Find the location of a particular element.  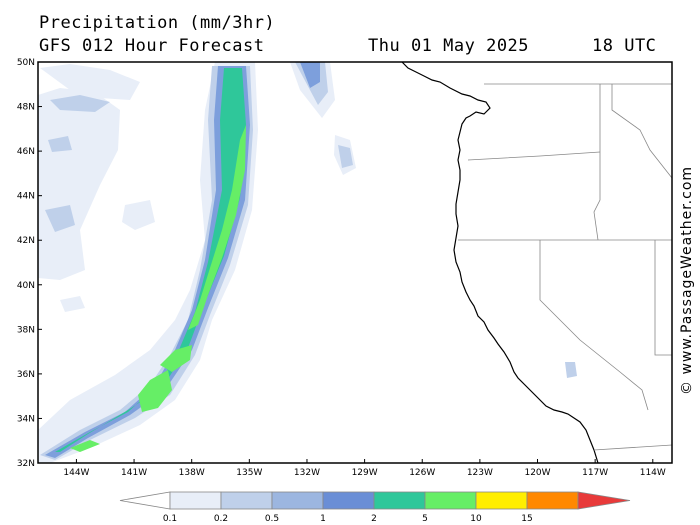

legend-label: 10 is located at coordinates (476, 519).